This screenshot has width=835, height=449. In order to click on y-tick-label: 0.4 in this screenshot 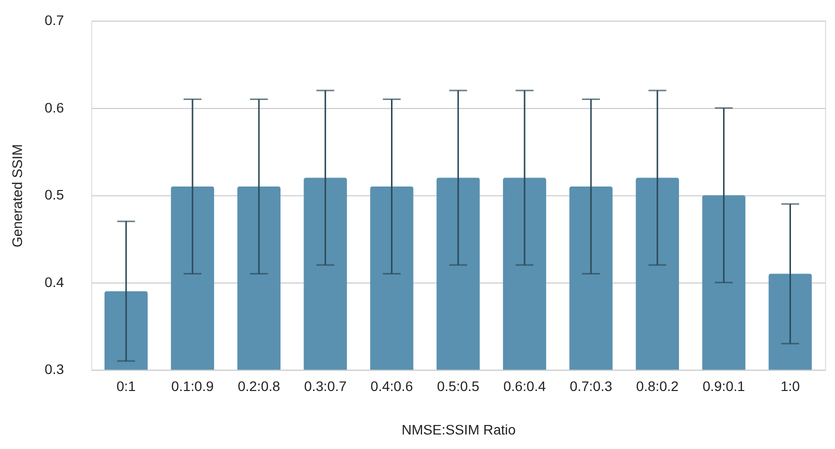, I will do `click(54, 282)`.